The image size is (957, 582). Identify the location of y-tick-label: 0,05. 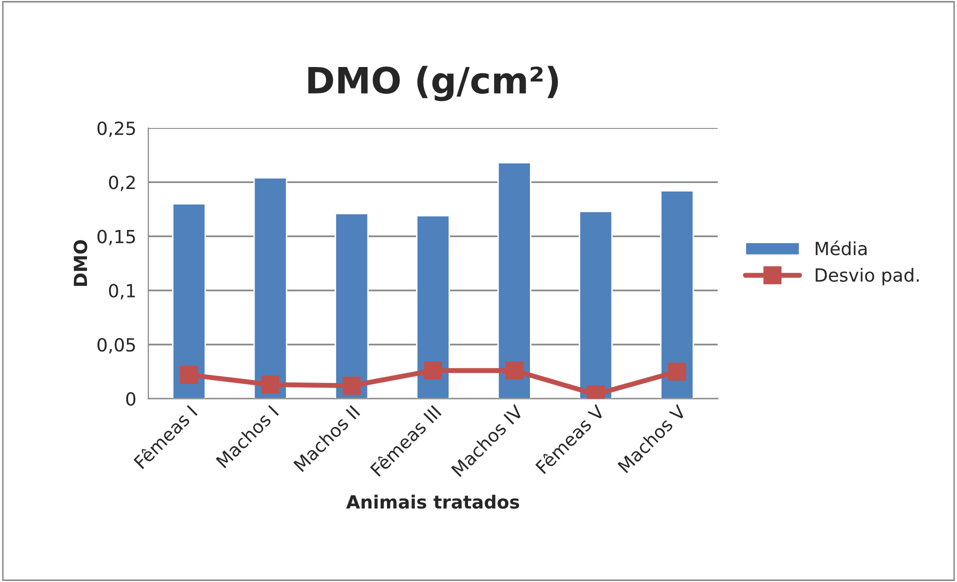
(116, 346).